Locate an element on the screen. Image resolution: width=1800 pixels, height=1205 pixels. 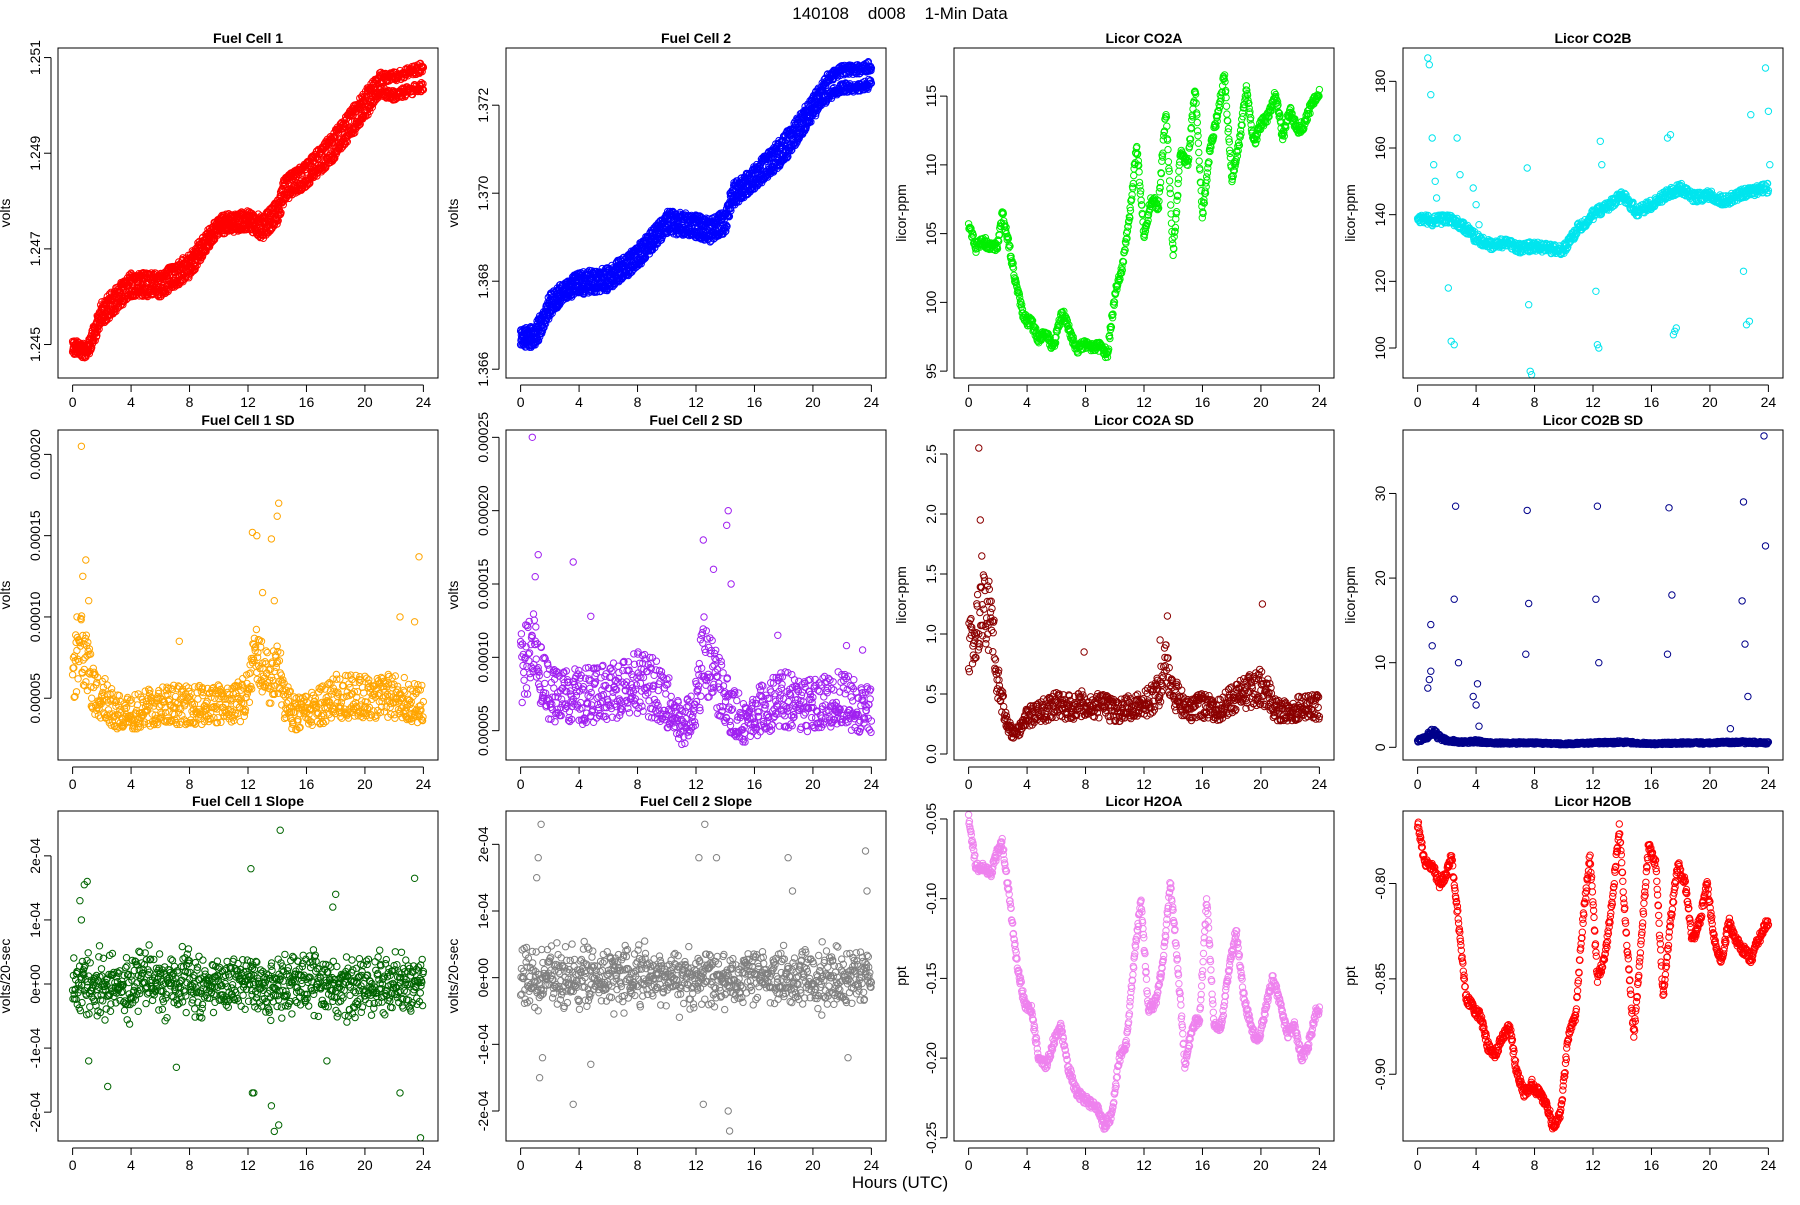
figure-x-axis-label: Hours (UTC) is located at coordinates (900, 1182).